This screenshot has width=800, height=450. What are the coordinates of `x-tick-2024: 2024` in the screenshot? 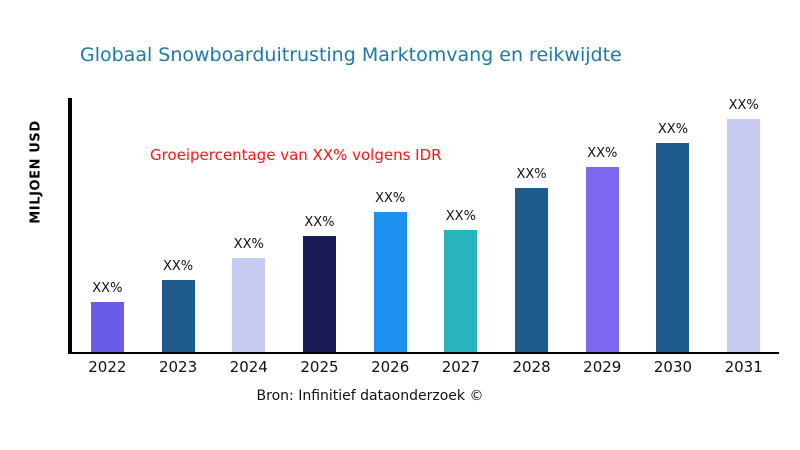 It's located at (248, 367).